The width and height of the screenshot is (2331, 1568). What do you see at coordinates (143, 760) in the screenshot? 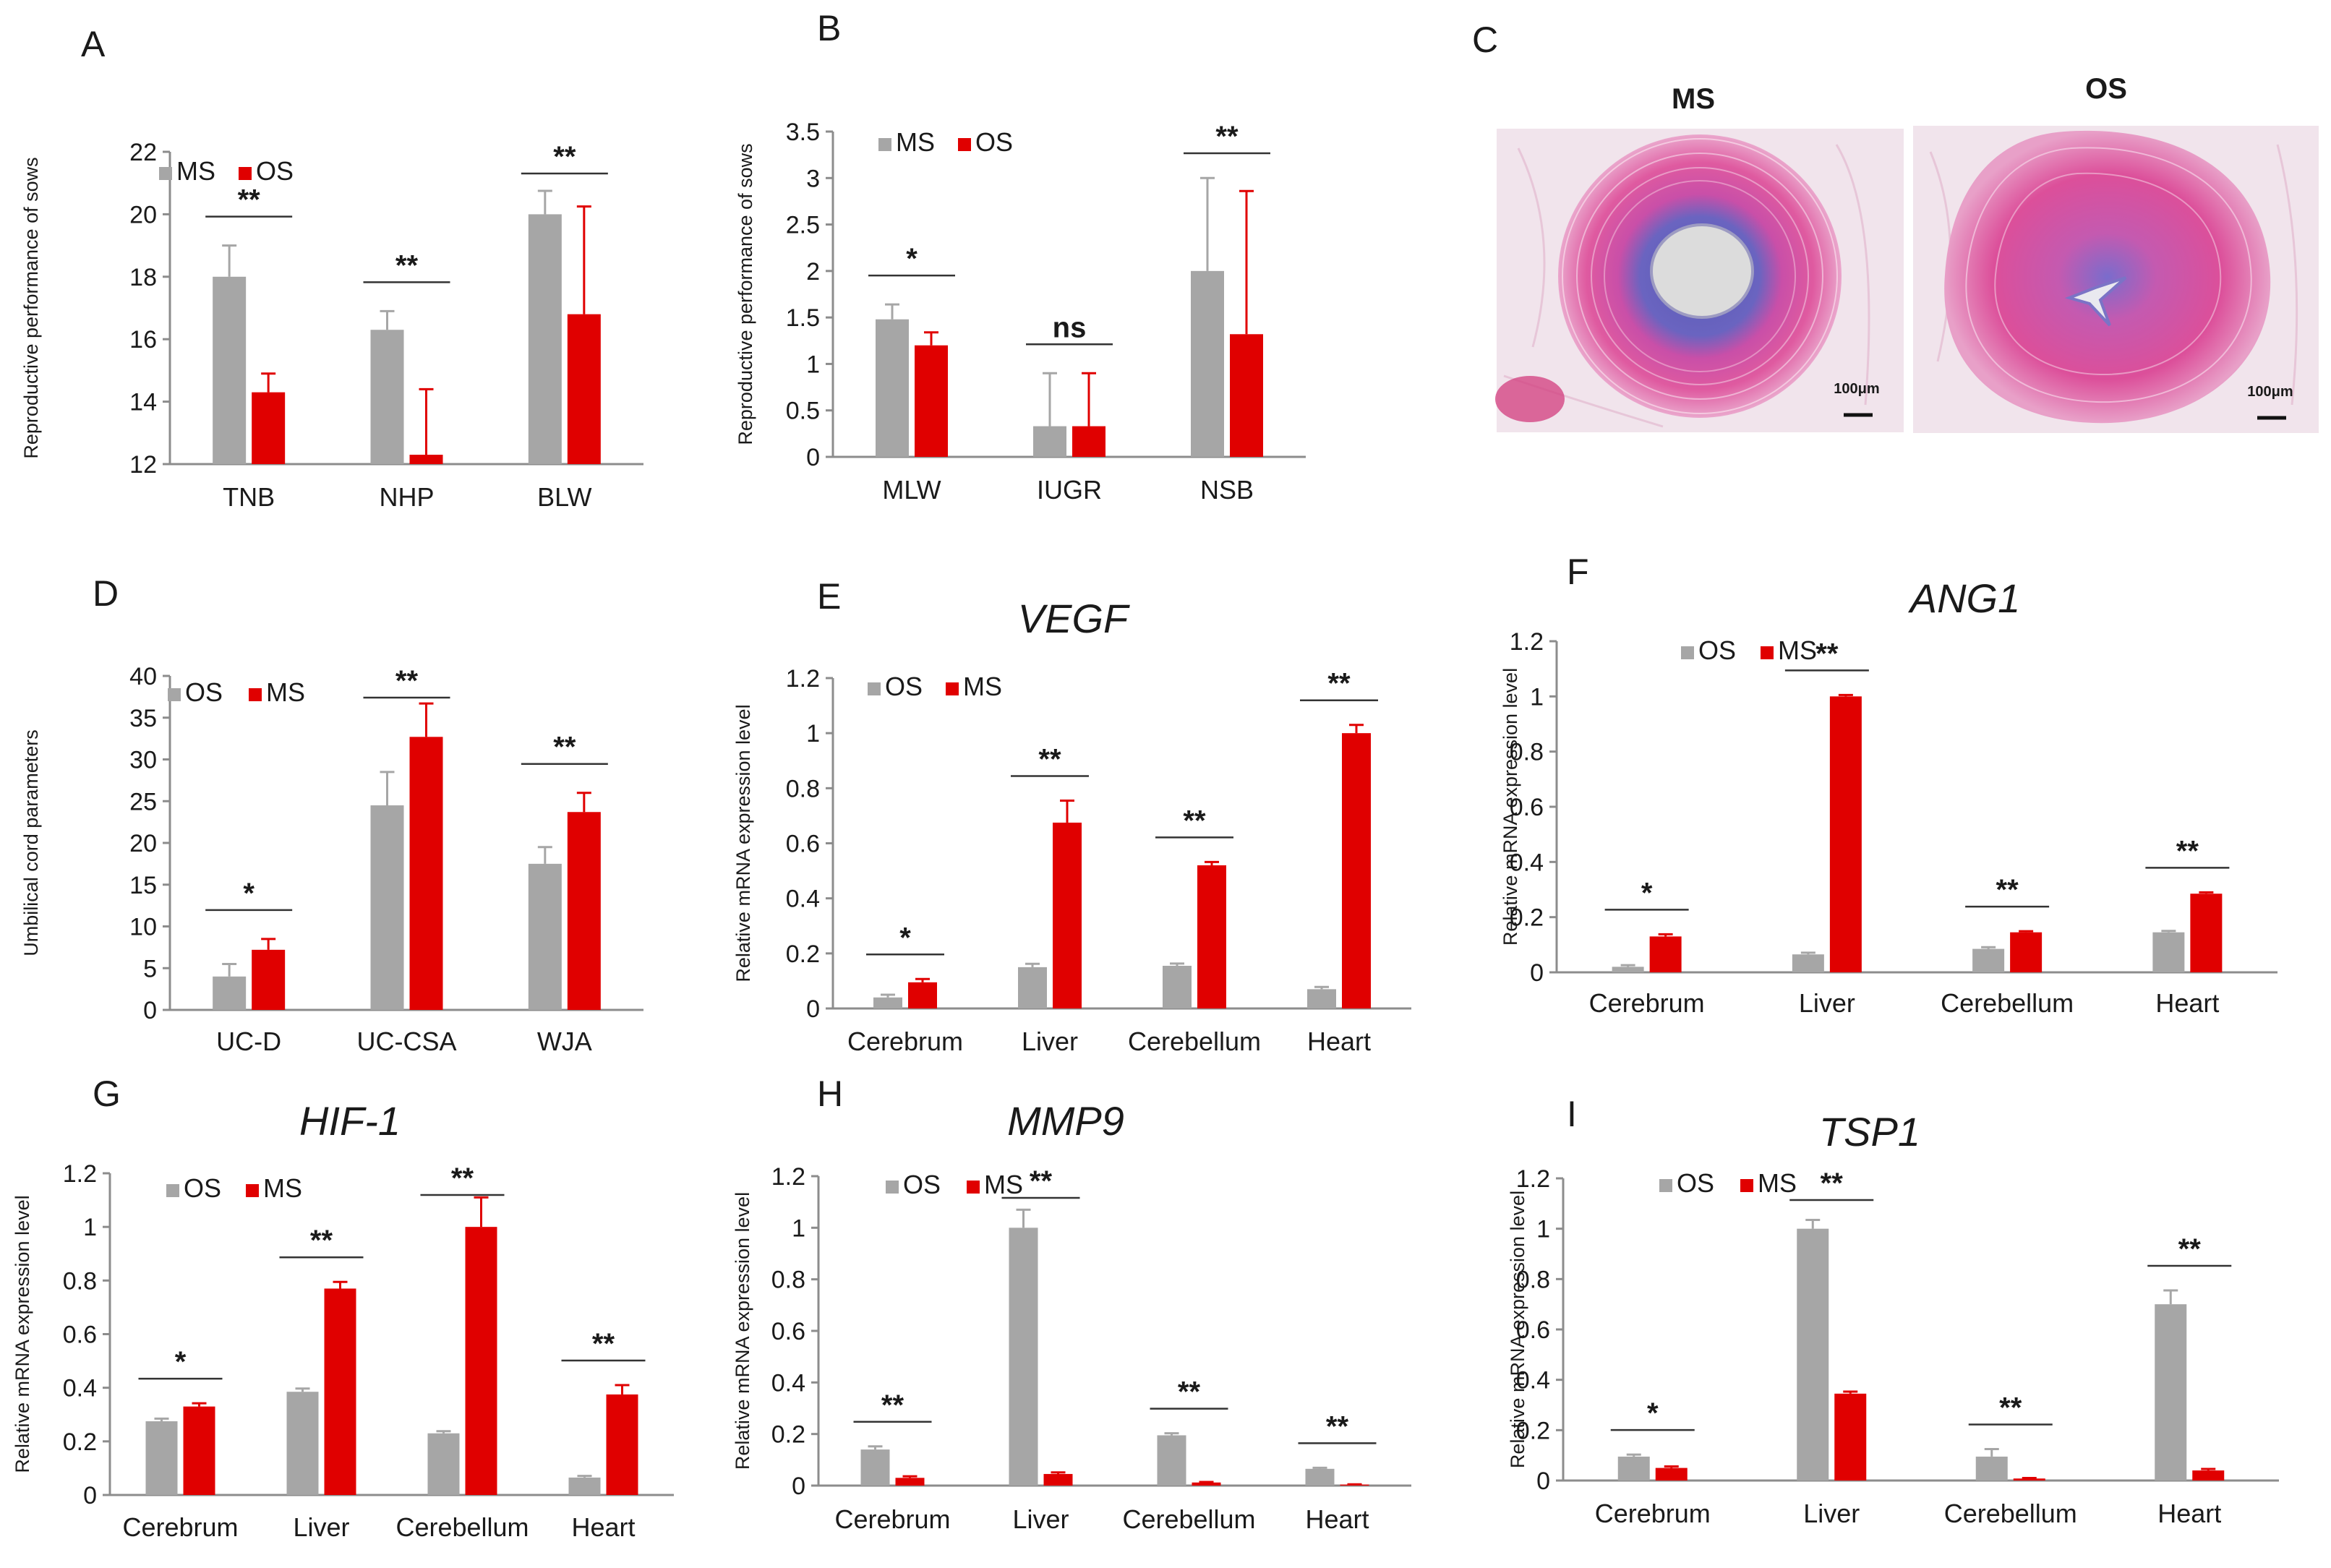
I see `y-tick-label: 30` at bounding box center [143, 760].